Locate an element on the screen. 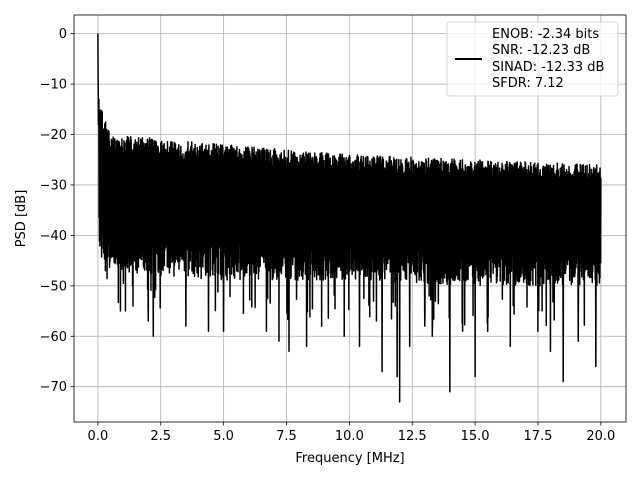 The height and width of the screenshot is (480, 640). x-tick-label: 15.0 is located at coordinates (475, 436).